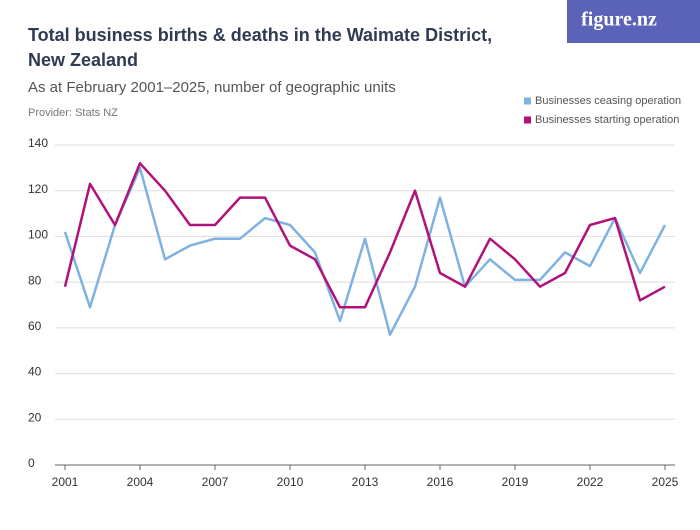 This screenshot has width=700, height=530. What do you see at coordinates (73, 113) in the screenshot?
I see `provider: Provider: Stats NZ` at bounding box center [73, 113].